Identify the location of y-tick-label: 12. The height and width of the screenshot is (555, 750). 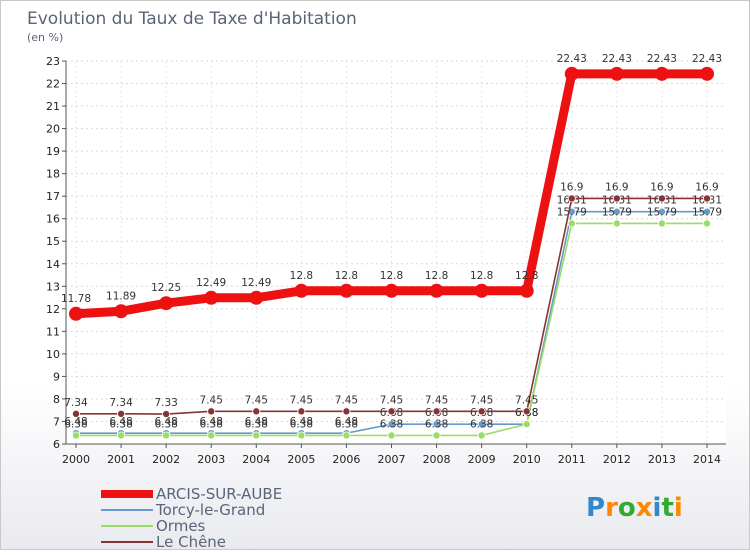
(53, 309).